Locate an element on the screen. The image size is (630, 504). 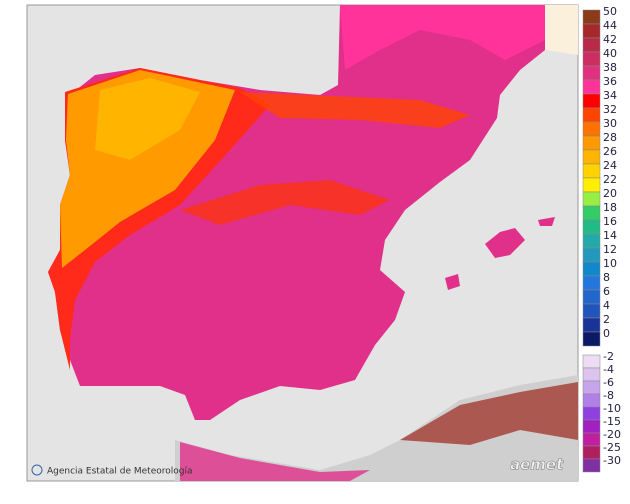
legend-label: 26 is located at coordinates (610, 151).